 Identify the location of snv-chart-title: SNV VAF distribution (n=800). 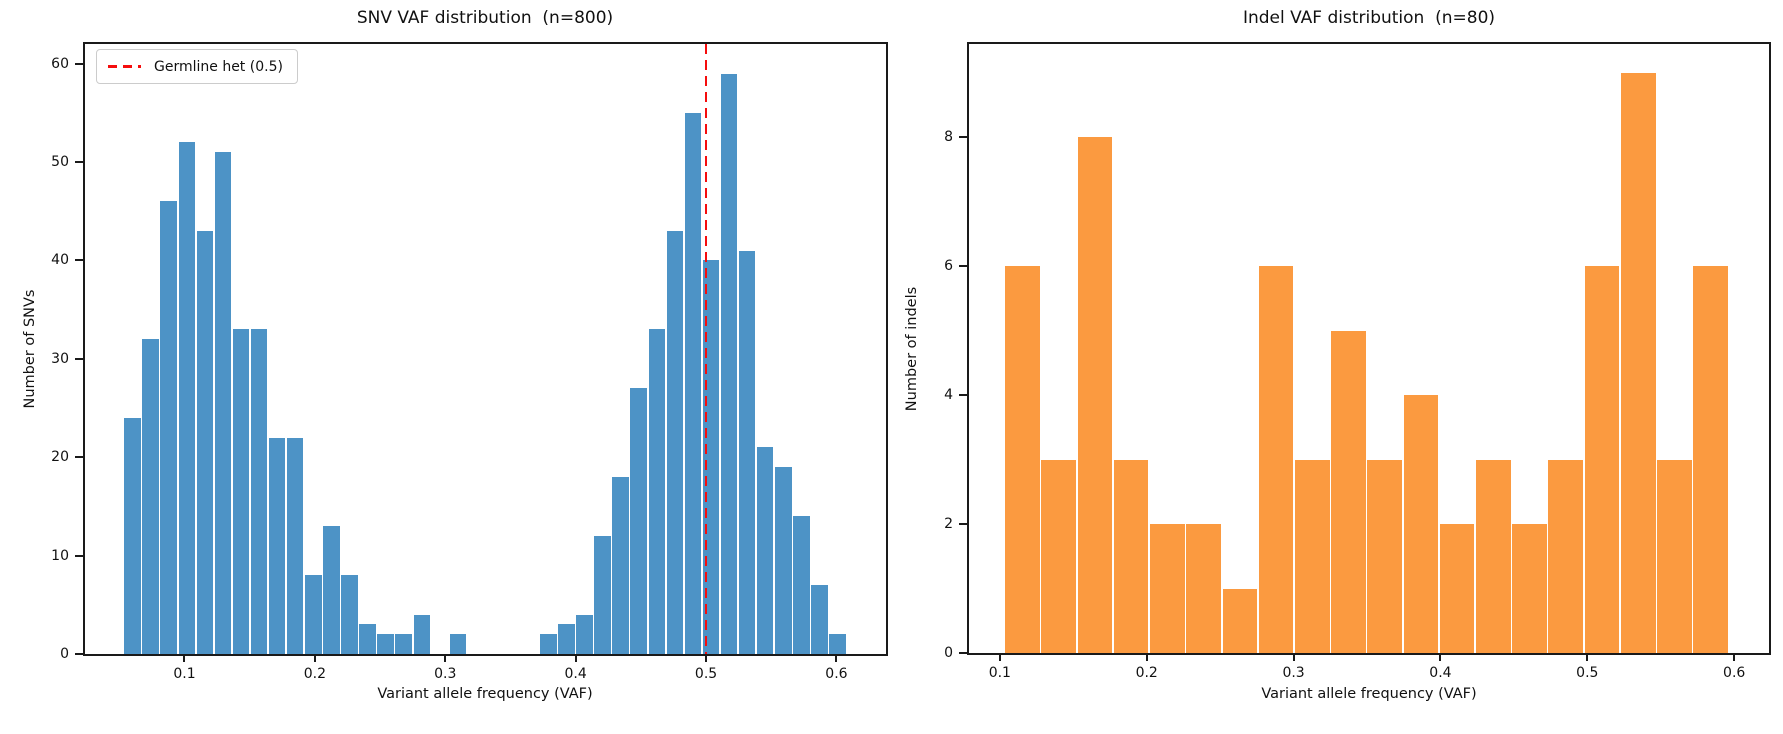
(485, 18).